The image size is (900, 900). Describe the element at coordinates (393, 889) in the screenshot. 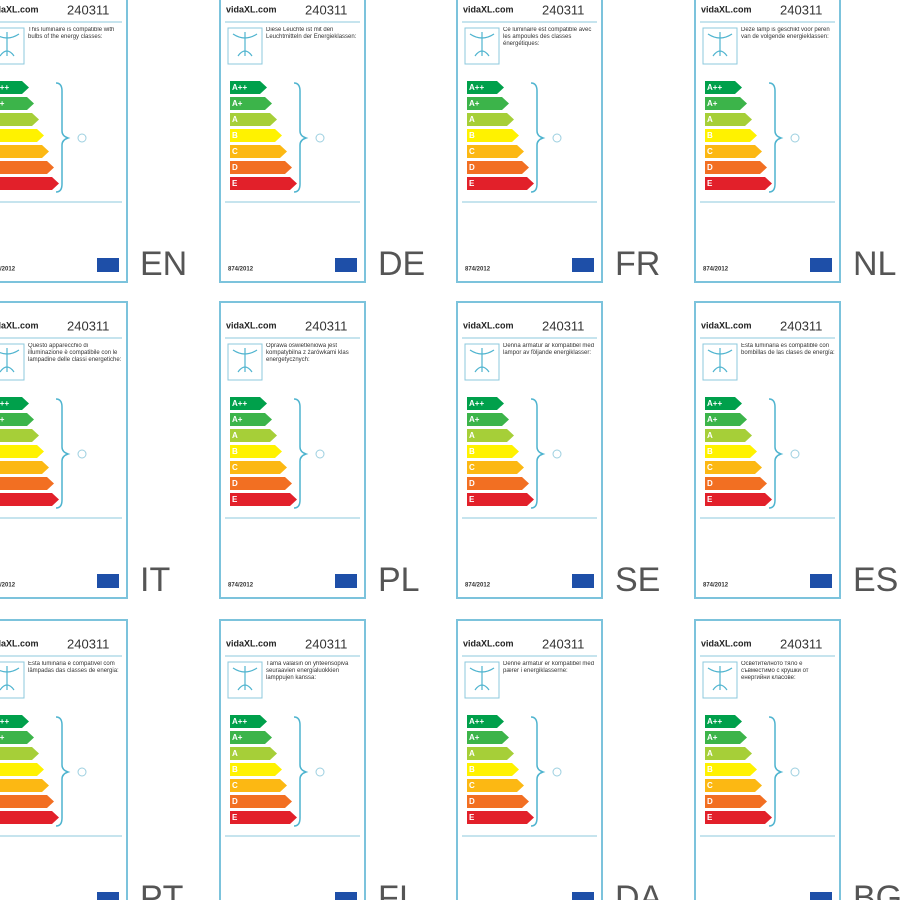

I see `language-code: FI` at that location.